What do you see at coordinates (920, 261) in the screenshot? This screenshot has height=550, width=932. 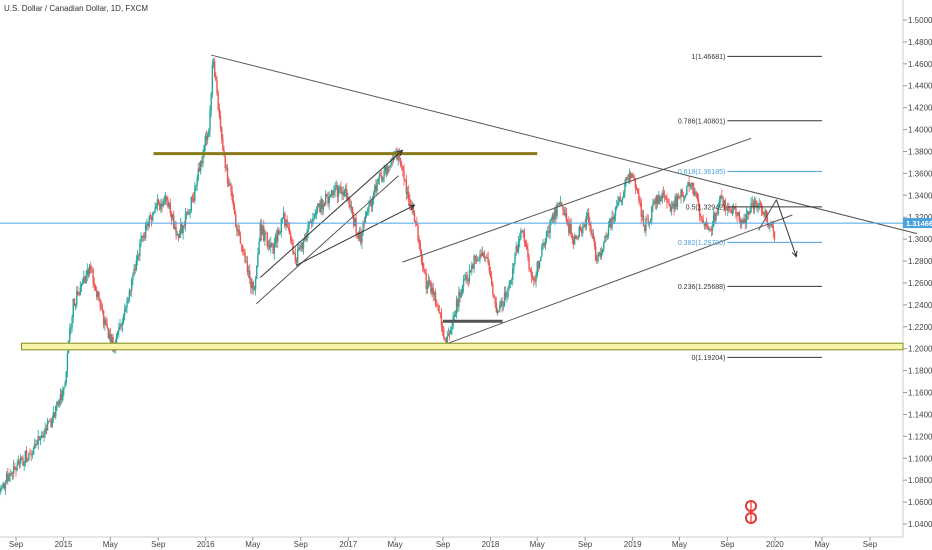 I see `y-tick-label: 1.28000` at bounding box center [920, 261].